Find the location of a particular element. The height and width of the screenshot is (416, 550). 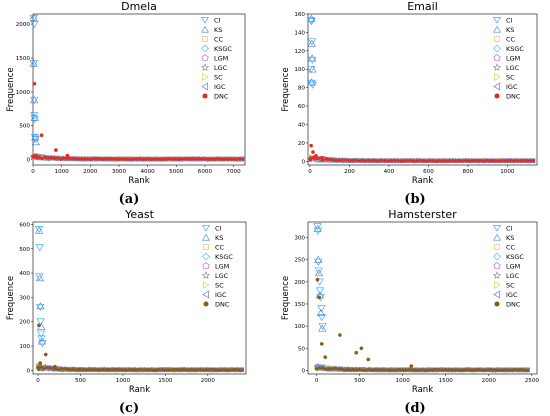

email-ylabel: Frequence is located at coordinates (286, 89).